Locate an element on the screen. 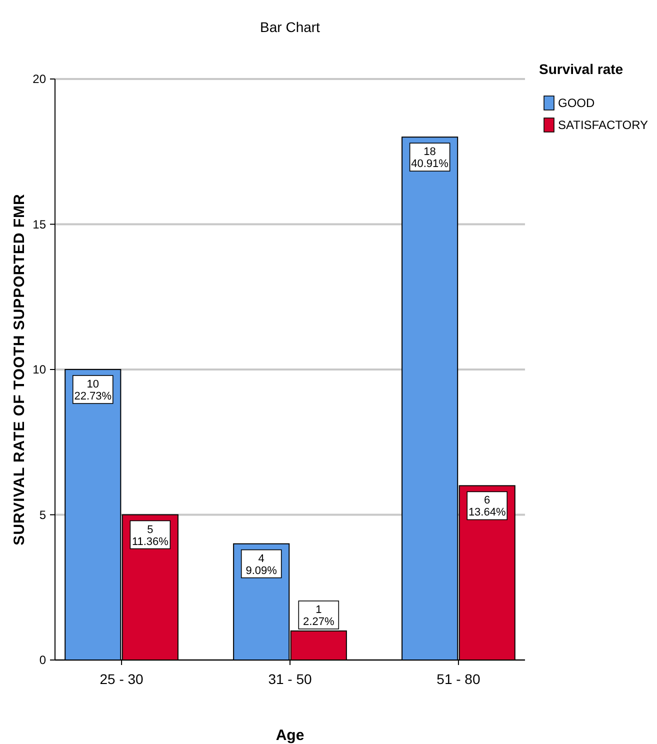 Image resolution: width=657 pixels, height=744 pixels. y-tick-label: 10 is located at coordinates (39, 369).